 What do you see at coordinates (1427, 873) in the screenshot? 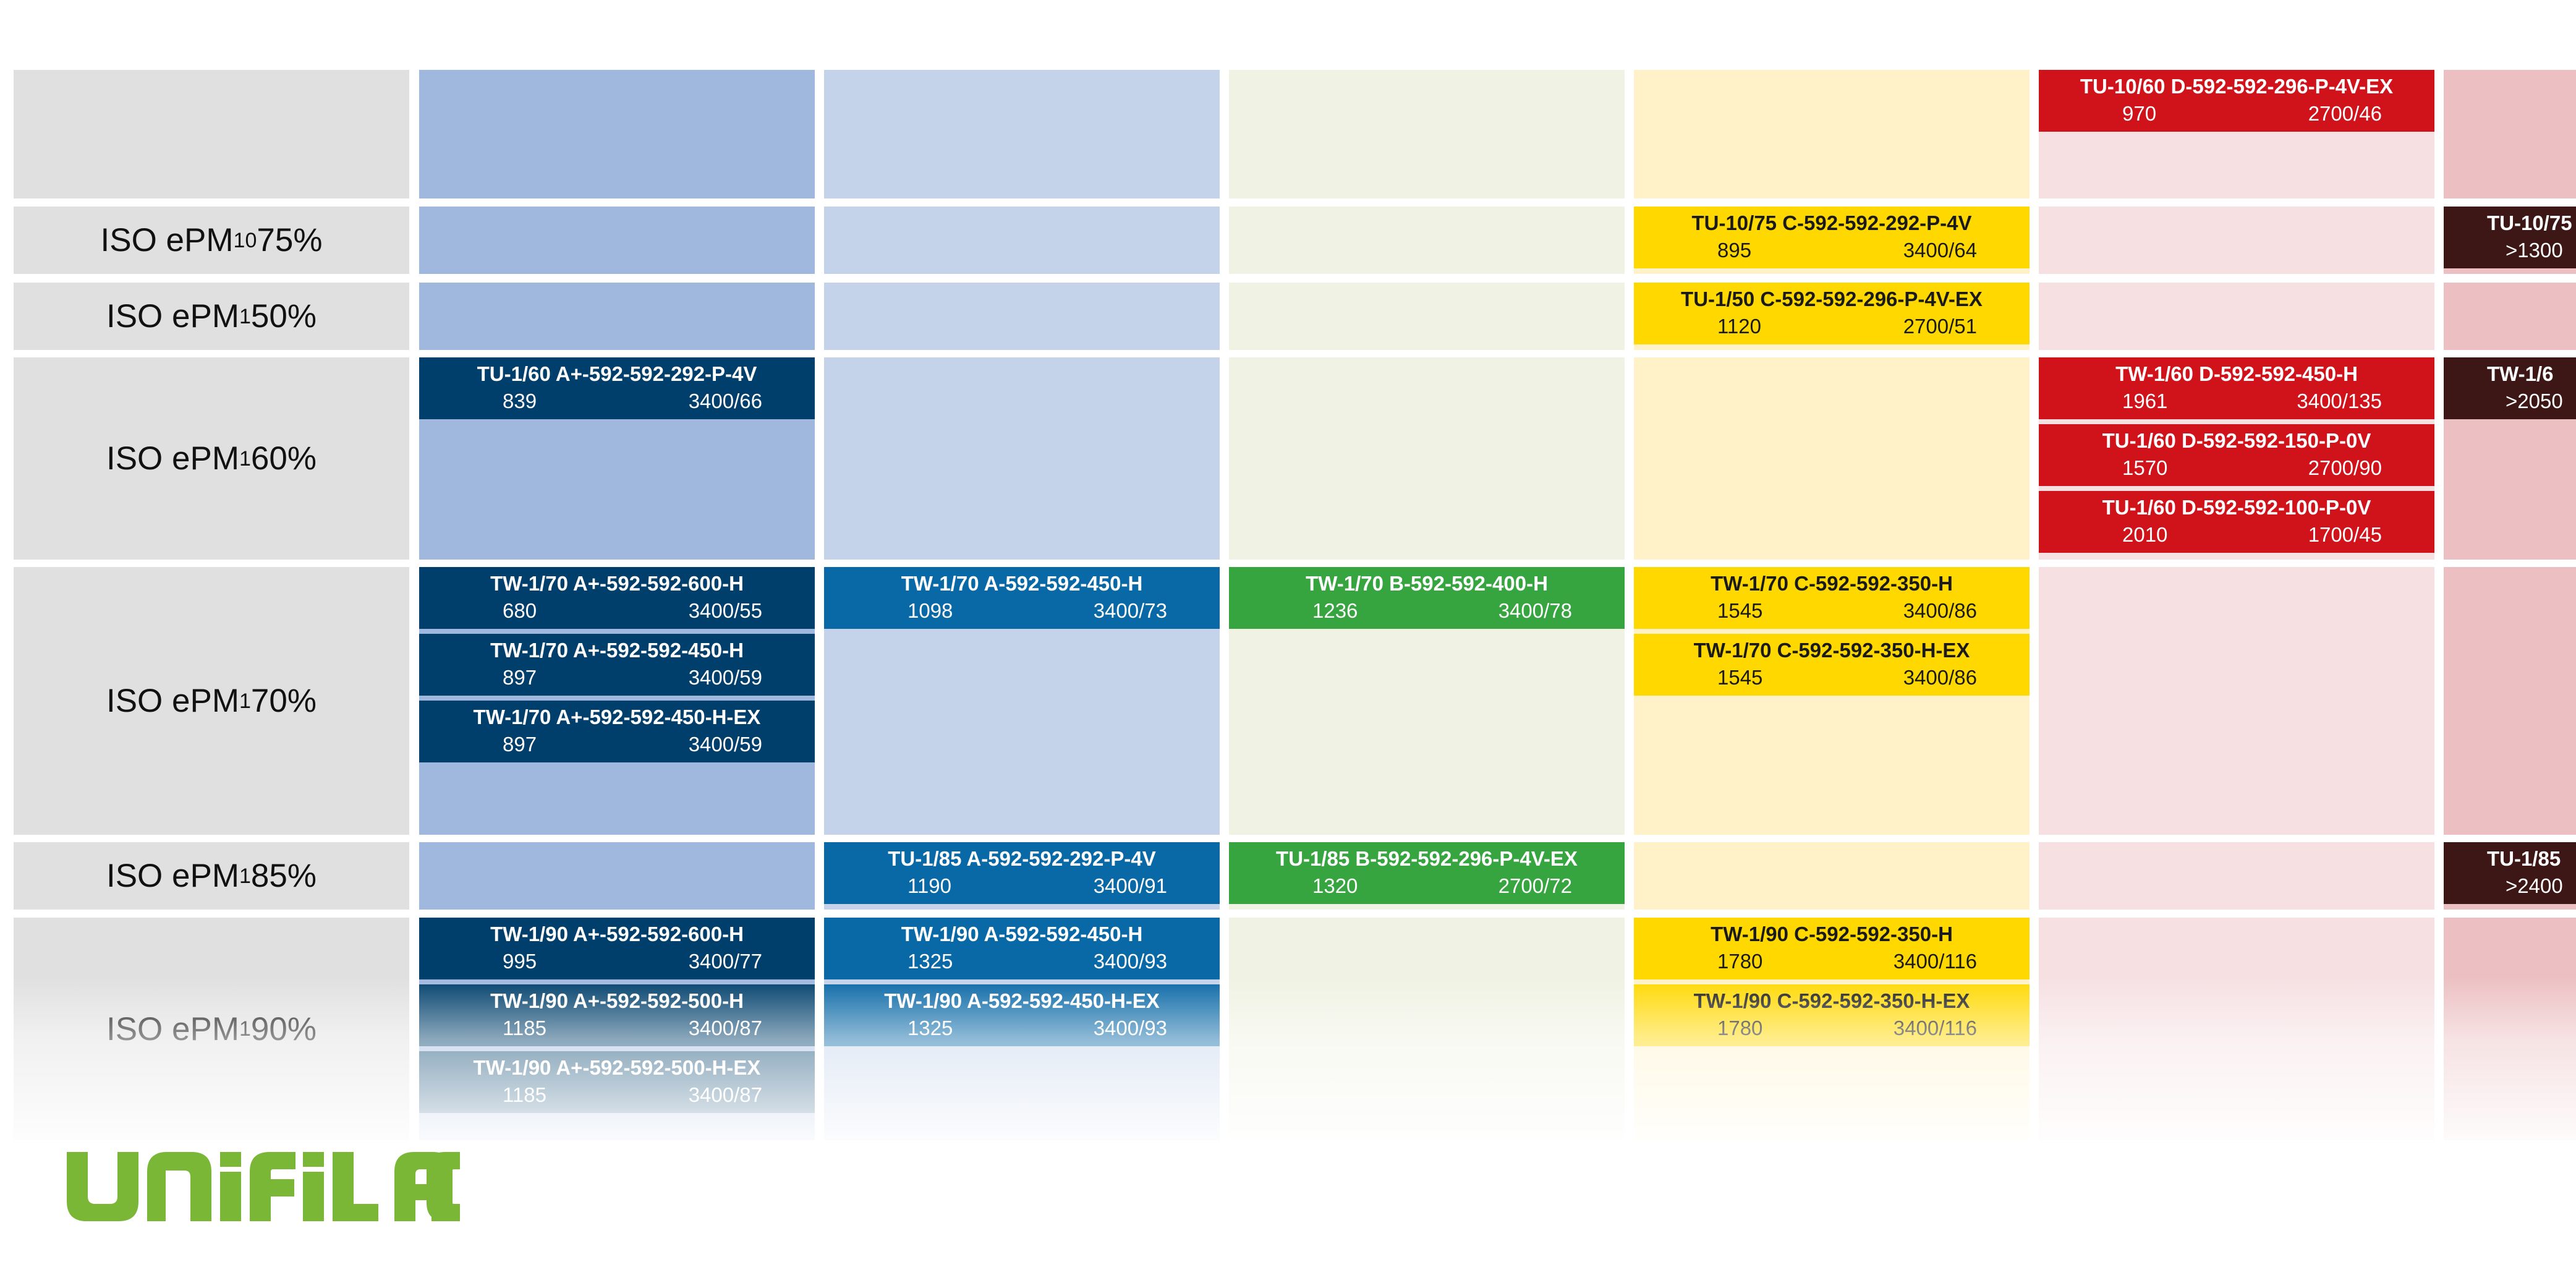
I see `product-card: TU-1/85 B-592-592-296-P-4V-EX 1320 2700/72` at bounding box center [1427, 873].